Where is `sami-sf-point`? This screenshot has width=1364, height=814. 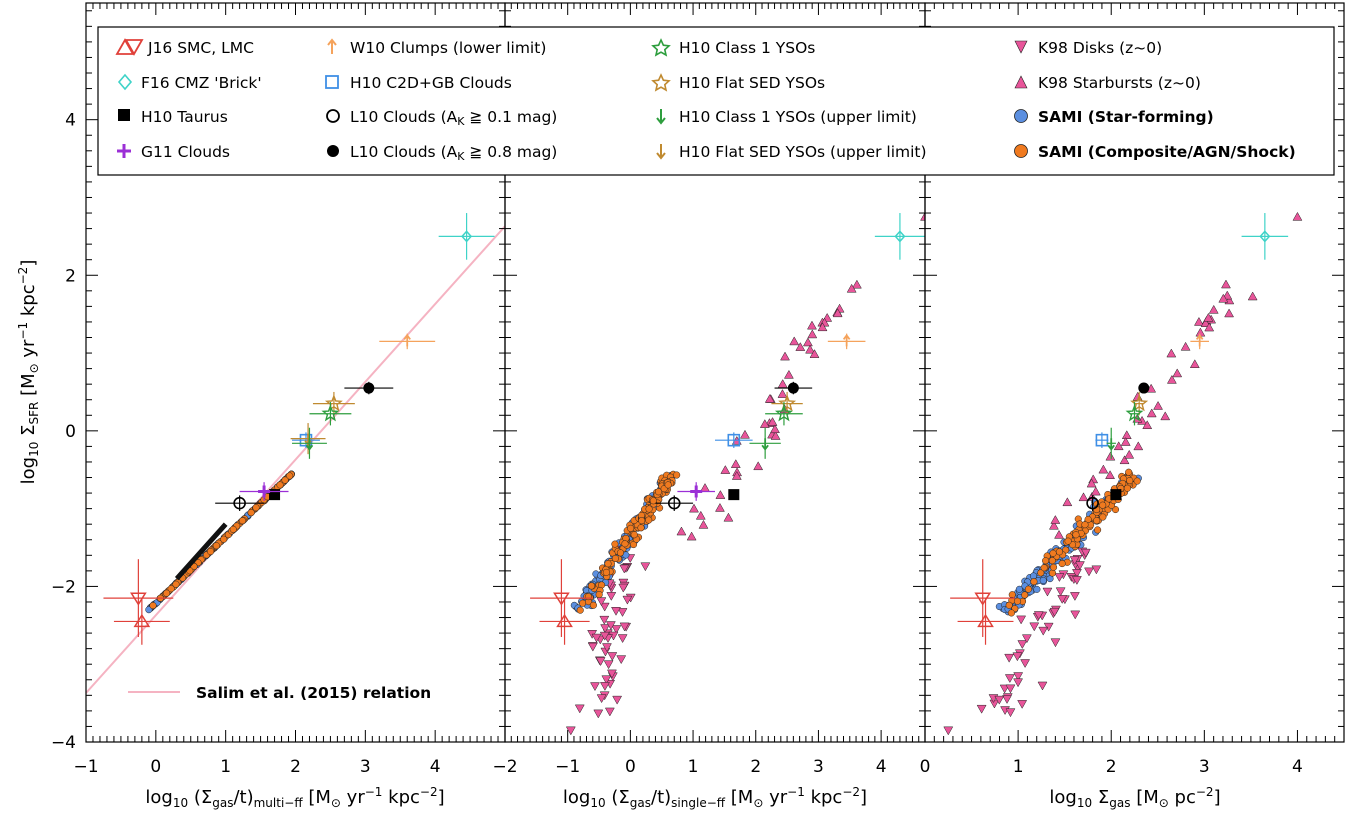
sami-sf-point is located at coordinates (1019, 589).